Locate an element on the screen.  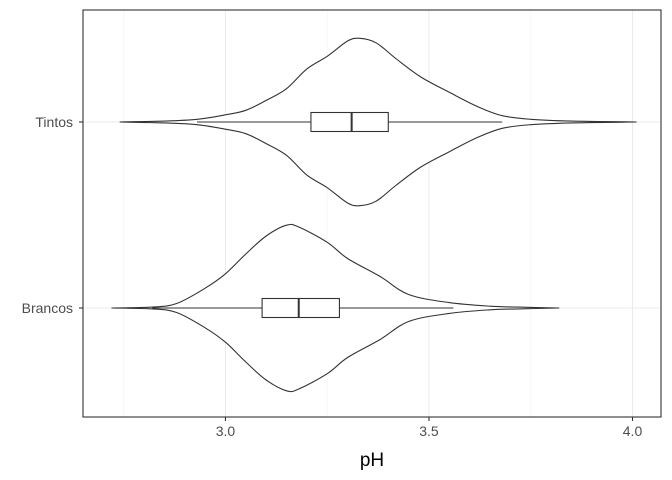
boxplot-brancos is located at coordinates (303, 308).